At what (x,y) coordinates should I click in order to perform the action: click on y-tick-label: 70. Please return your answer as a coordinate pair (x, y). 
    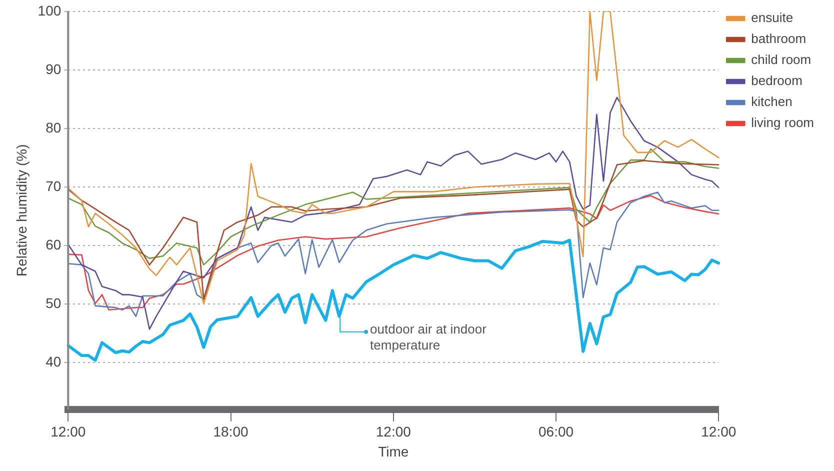
    Looking at the image, I should click on (54, 186).